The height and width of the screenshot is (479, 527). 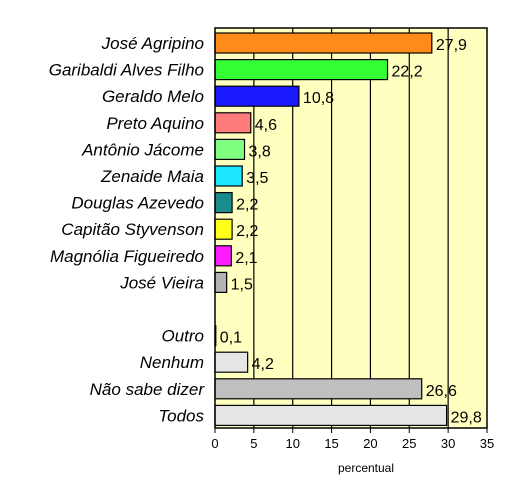 What do you see at coordinates (137, 203) in the screenshot?
I see `category-label: Douglas Azevedo` at bounding box center [137, 203].